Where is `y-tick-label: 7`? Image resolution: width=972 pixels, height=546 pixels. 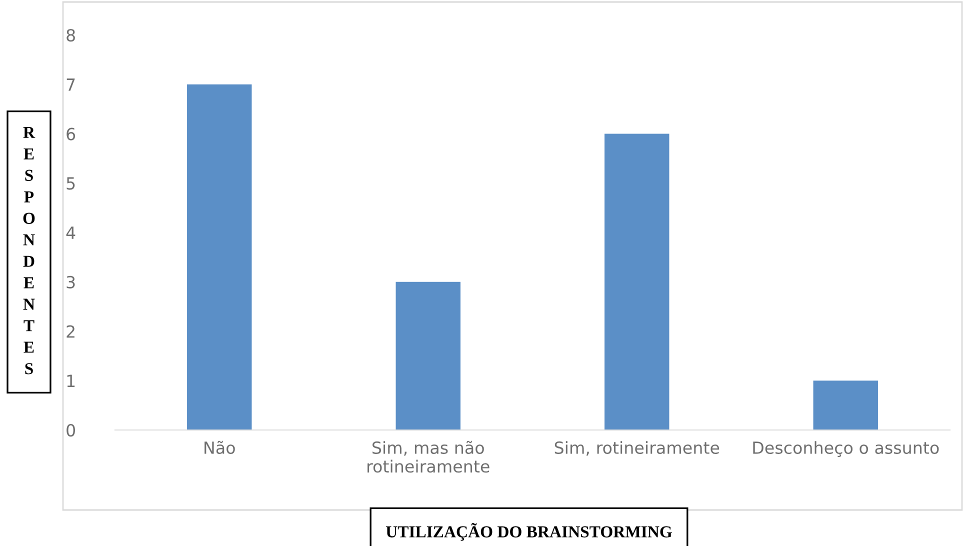
y-tick-label: 7 is located at coordinates (70, 84).